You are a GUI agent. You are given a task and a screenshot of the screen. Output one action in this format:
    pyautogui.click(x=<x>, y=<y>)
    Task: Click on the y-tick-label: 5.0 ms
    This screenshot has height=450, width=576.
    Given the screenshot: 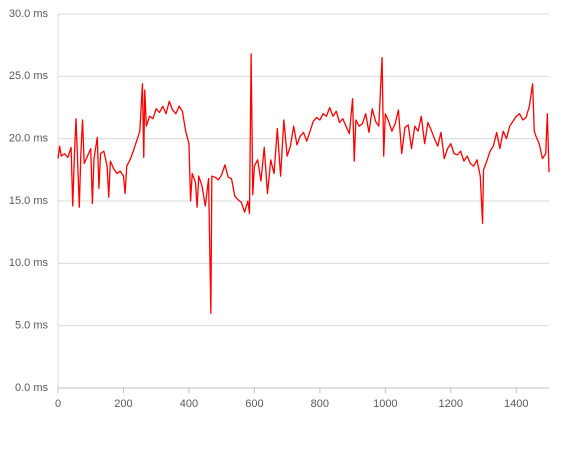 What is the action you would take?
    pyautogui.click(x=32, y=326)
    